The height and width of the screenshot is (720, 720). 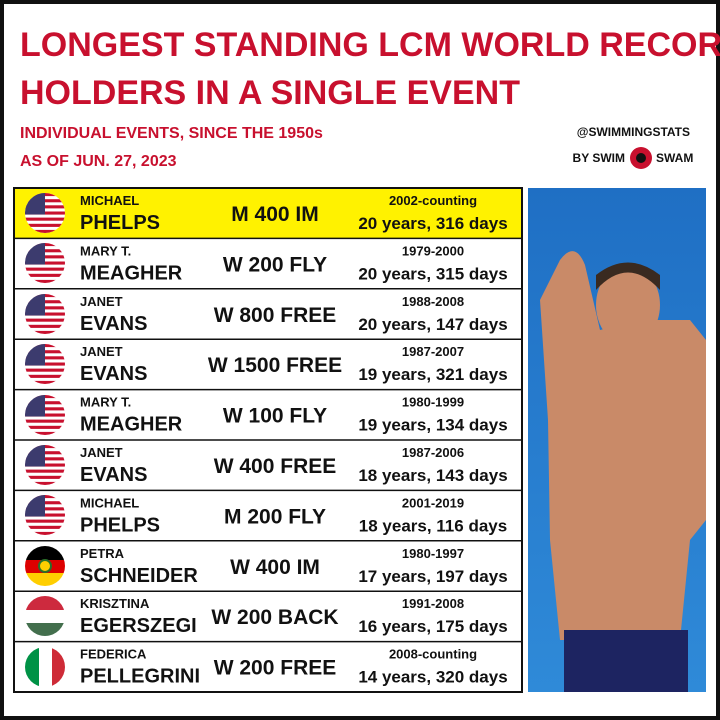 What do you see at coordinates (433, 525) in the screenshot?
I see `duration: 18 years, 116 days` at bounding box center [433, 525].